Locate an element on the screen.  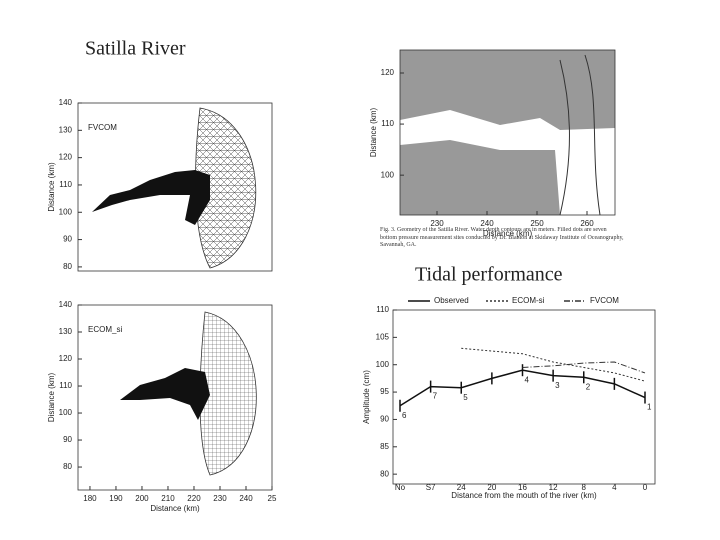
y-axis-label: Amplitude (cm) is located at coordinates (366, 397).